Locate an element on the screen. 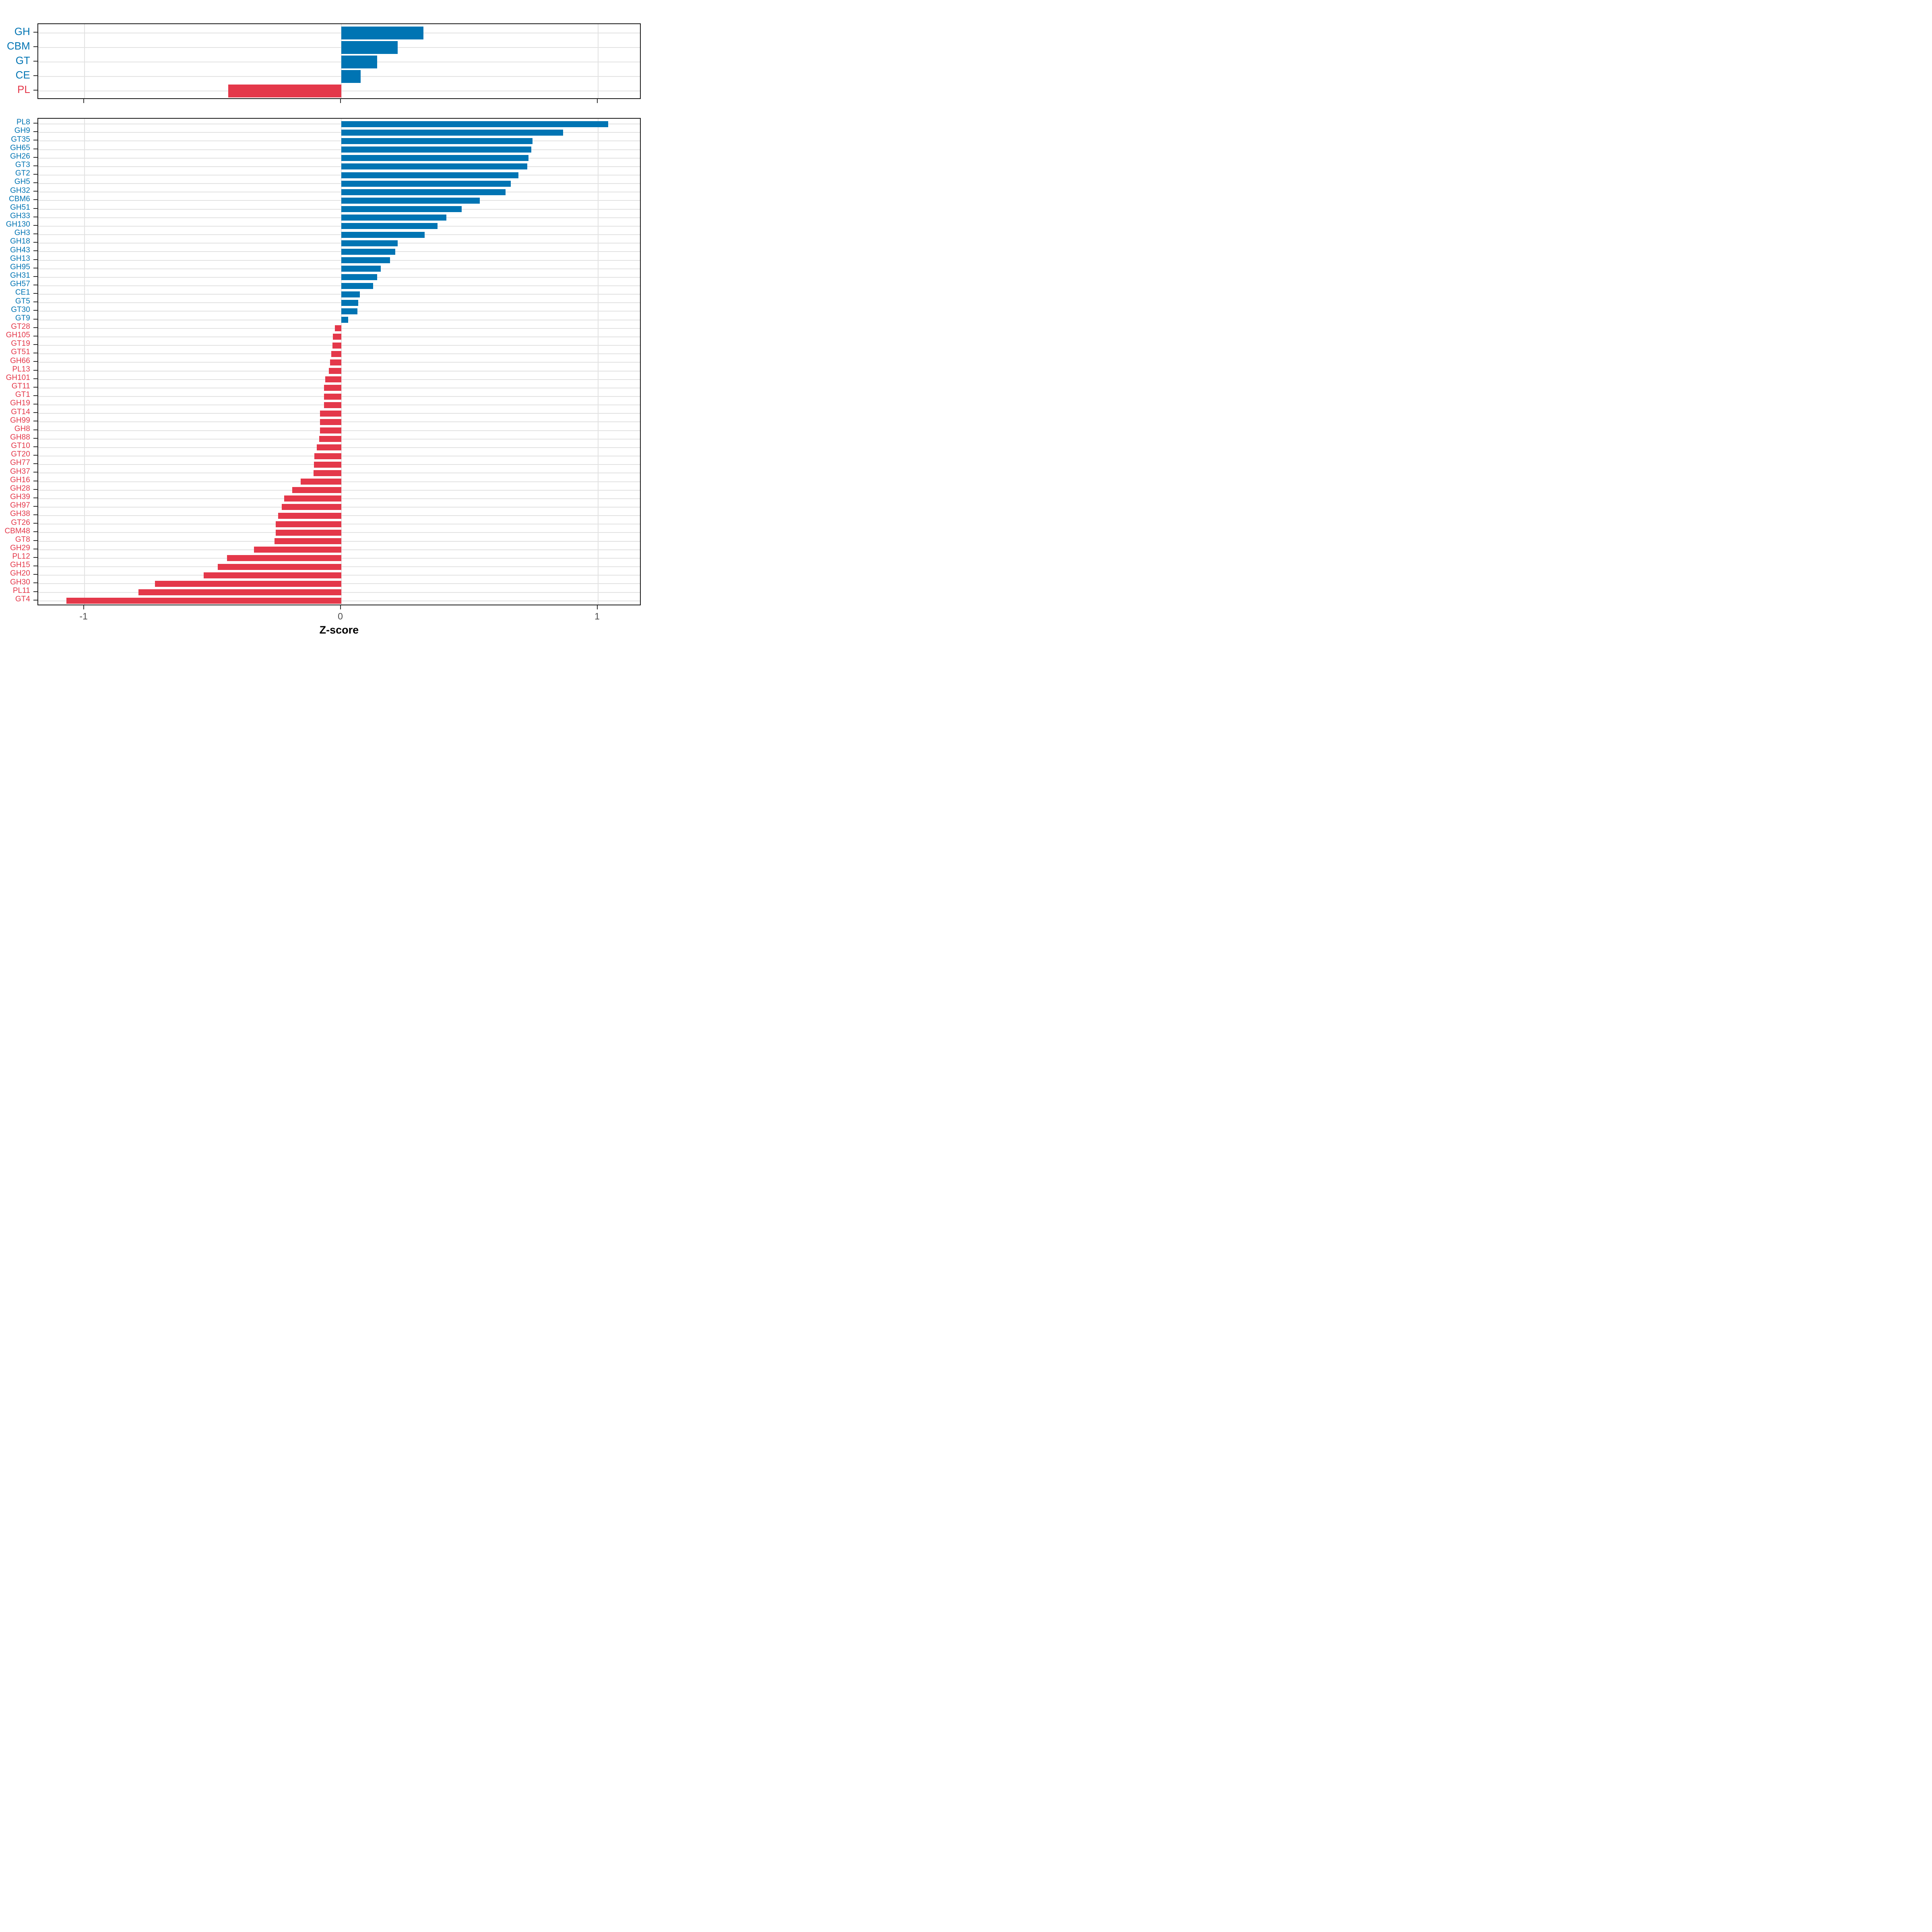  bar-GH101 is located at coordinates (333, 379).